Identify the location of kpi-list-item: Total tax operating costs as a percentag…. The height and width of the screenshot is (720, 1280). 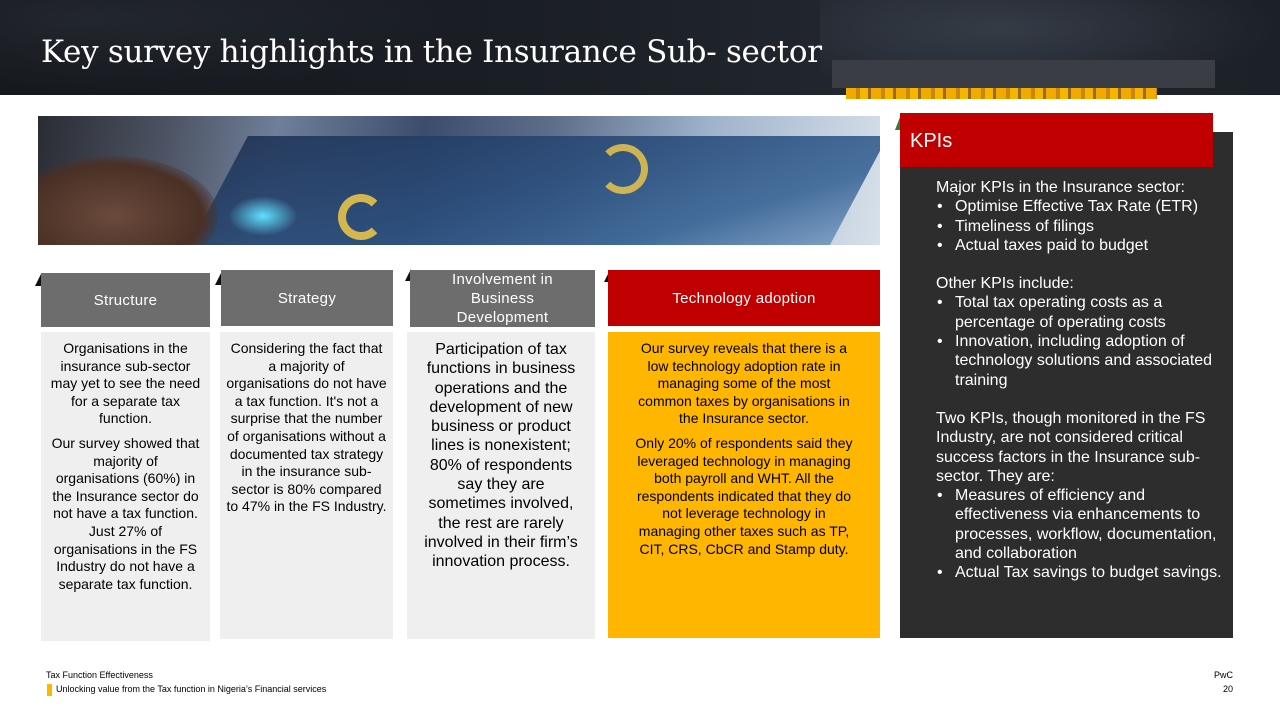
(1081, 312).